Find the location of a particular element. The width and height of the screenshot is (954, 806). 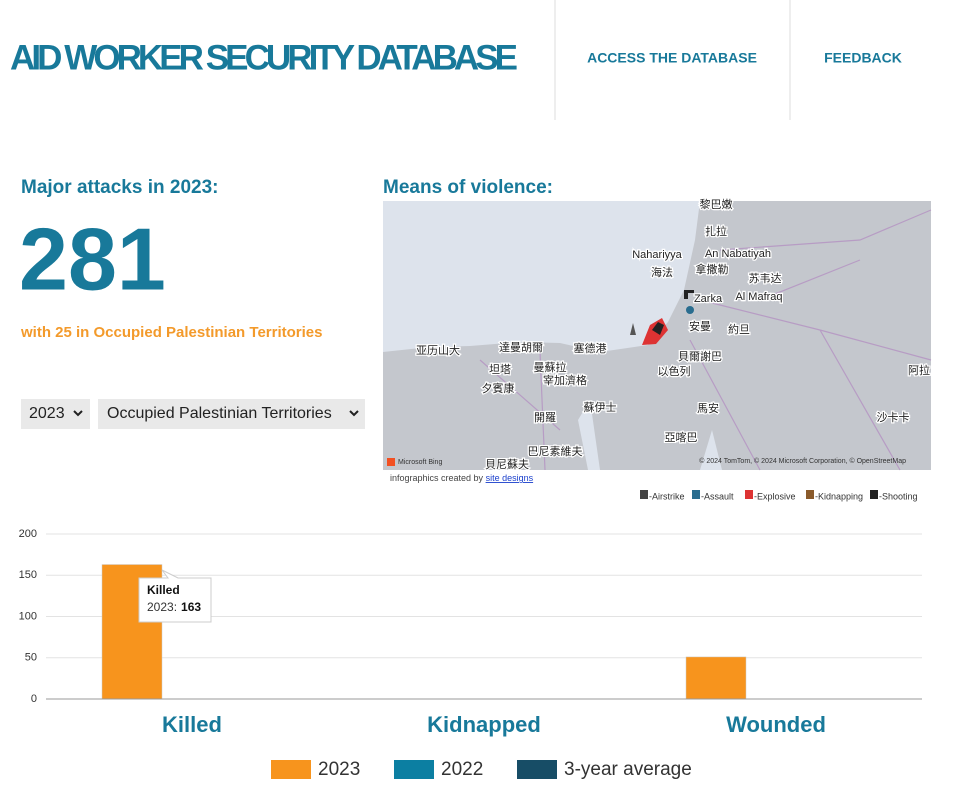

site-title: AID WORKER SECURITY DATABASE is located at coordinates (264, 57).